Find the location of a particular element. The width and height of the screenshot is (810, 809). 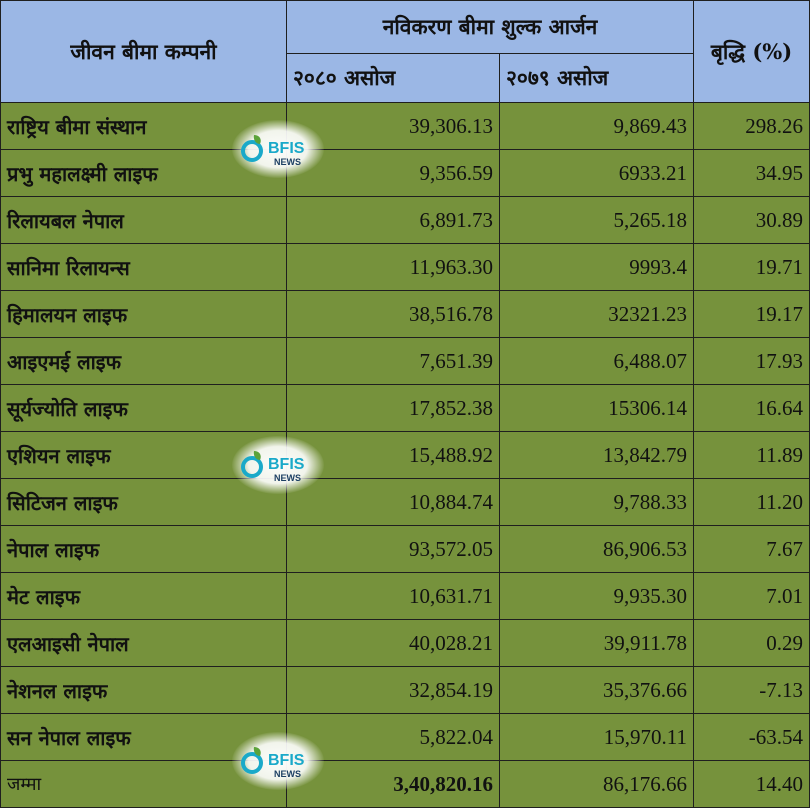

company-name: मेट लाइफ is located at coordinates (143, 596).